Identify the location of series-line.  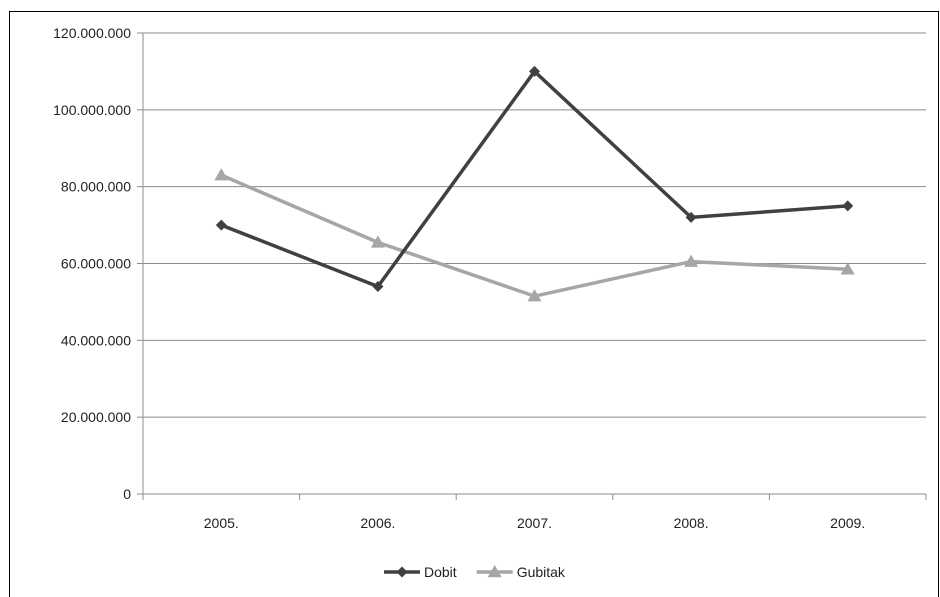
(534, 235).